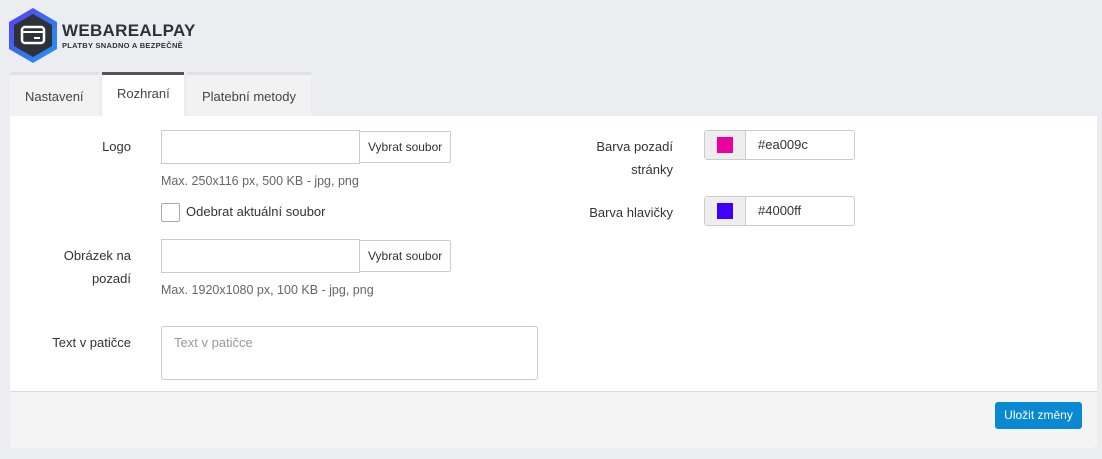 This screenshot has width=1102, height=459. What do you see at coordinates (260, 181) in the screenshot?
I see `logo-help: Max. 250x116 px, 500 KB - jpg, png` at bounding box center [260, 181].